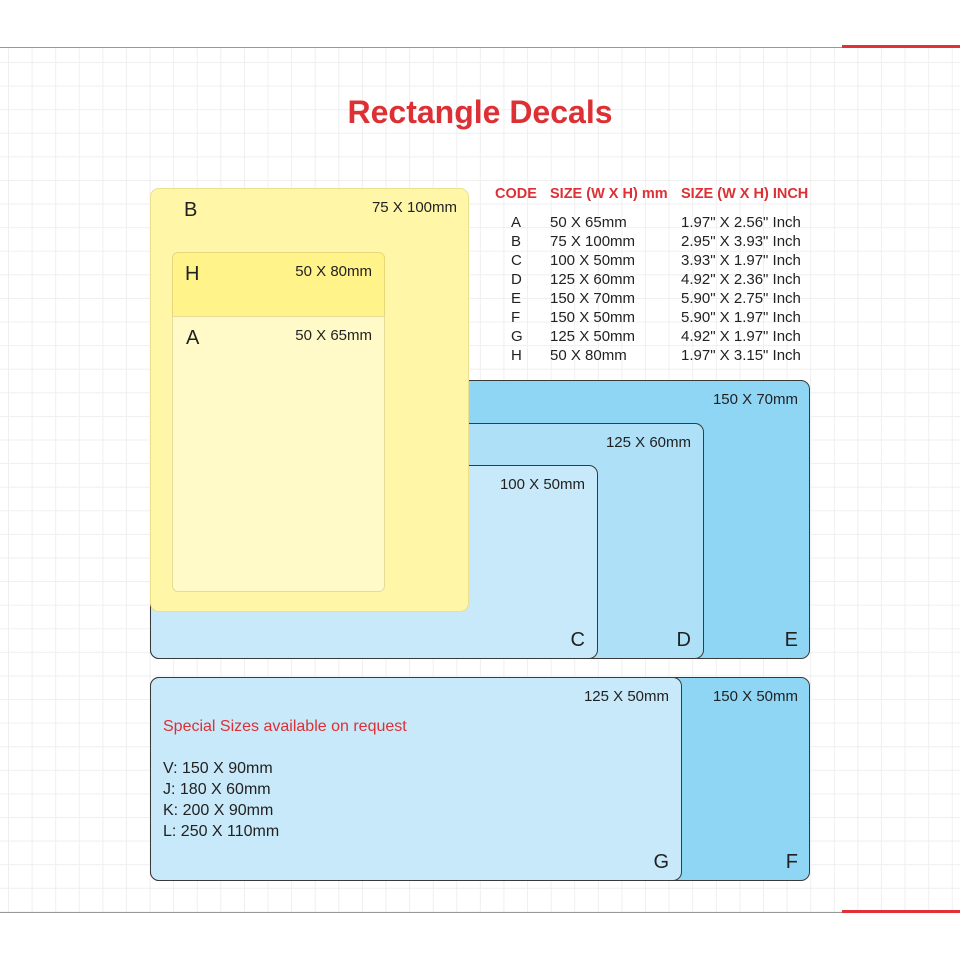 The image size is (960, 960). Describe the element at coordinates (516, 260) in the screenshot. I see `table-cell-code: C` at that location.